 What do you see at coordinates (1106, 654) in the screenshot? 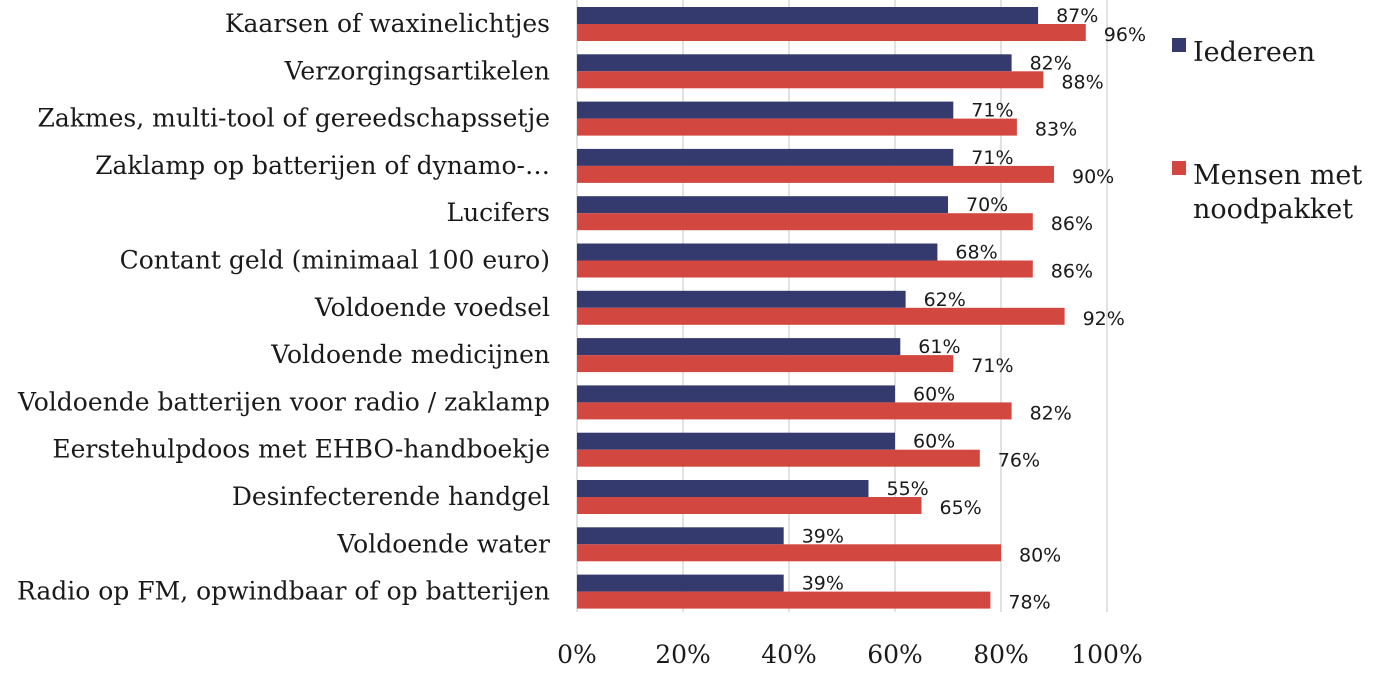
I see `x-tick-label: 100%` at bounding box center [1106, 654].